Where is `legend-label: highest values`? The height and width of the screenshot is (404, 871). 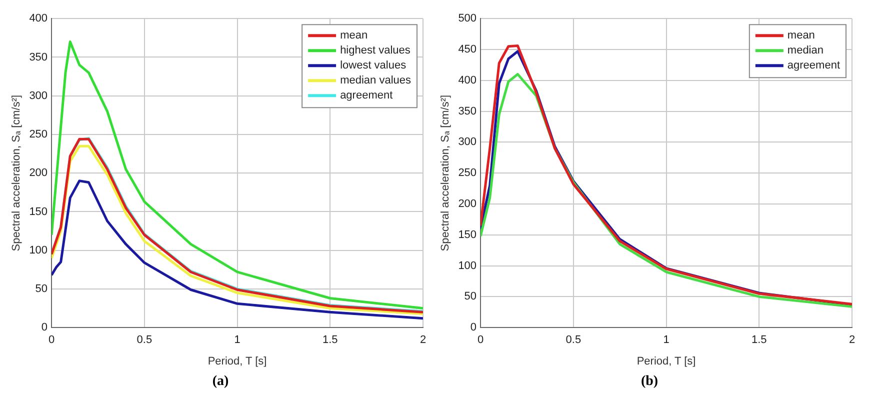
legend-label: highest values is located at coordinates (375, 50).